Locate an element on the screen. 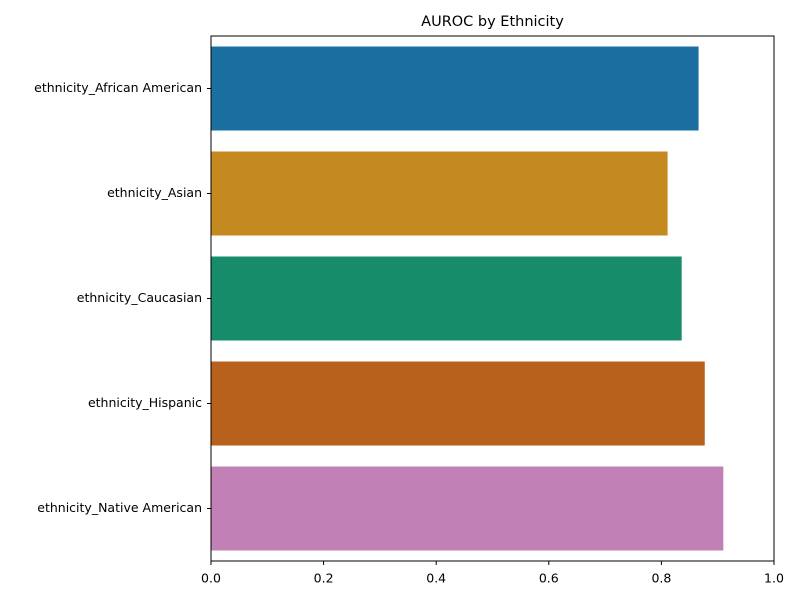  y-tick-label: ethnicity_Asian is located at coordinates (154, 192).